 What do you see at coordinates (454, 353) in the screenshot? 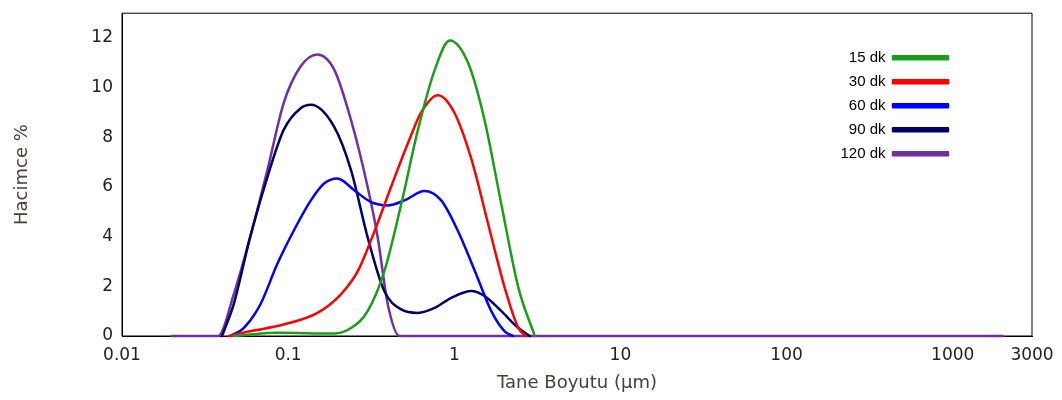
I see `x-tick-label: 1` at bounding box center [454, 353].